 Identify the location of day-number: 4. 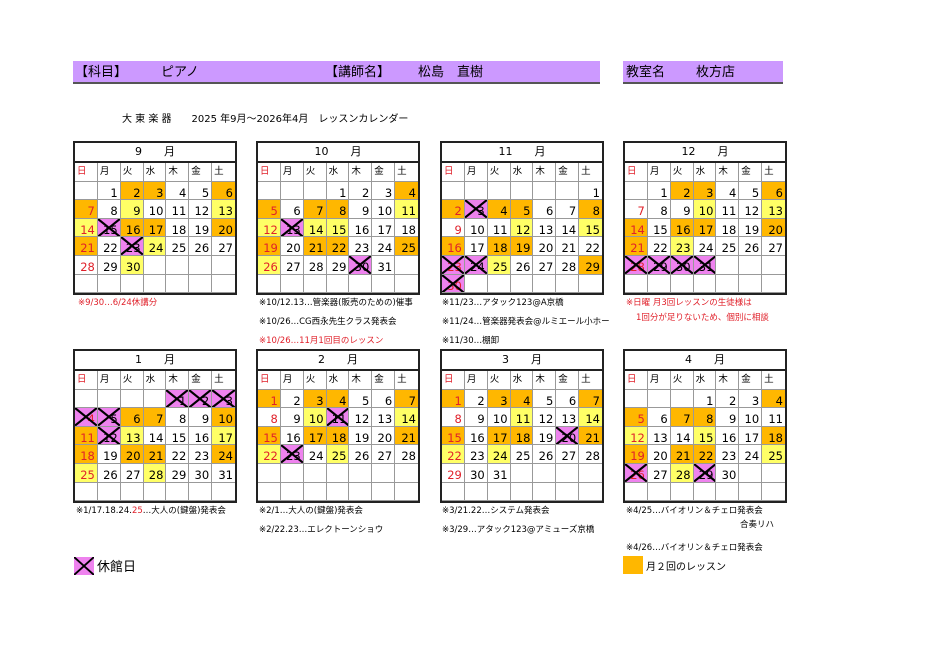
(91, 419).